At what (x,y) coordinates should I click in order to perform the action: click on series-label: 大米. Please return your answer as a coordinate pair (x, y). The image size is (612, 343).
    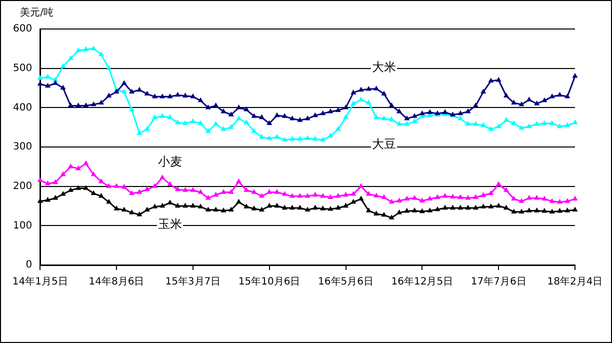
    Looking at the image, I should click on (384, 67).